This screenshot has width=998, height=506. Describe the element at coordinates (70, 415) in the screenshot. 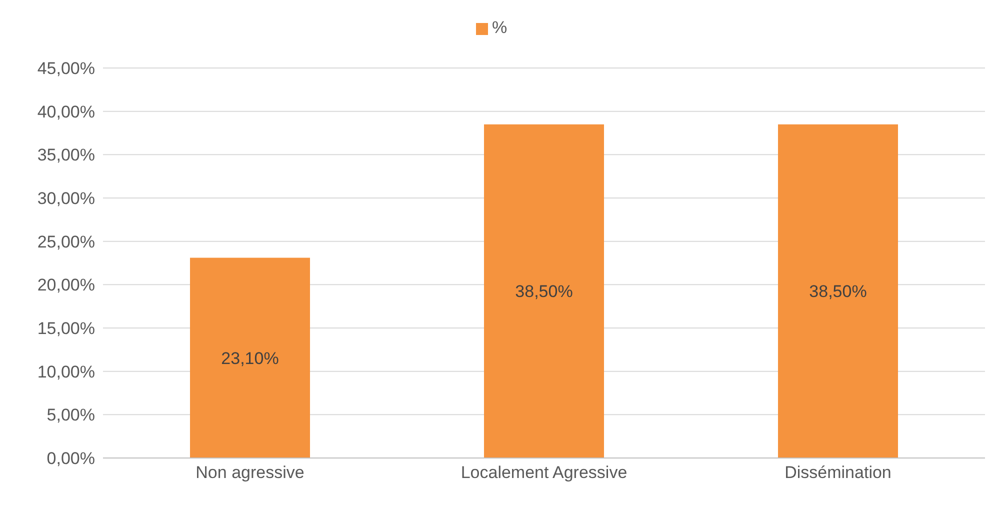

I see `y-tick-label: 5,00%` at that location.